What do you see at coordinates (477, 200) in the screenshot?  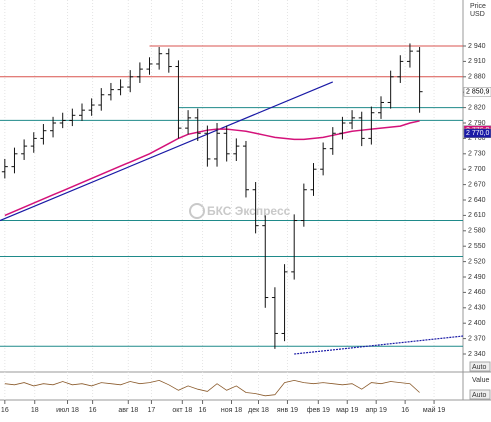 I see `y-tick-label: 2 640` at bounding box center [477, 200].